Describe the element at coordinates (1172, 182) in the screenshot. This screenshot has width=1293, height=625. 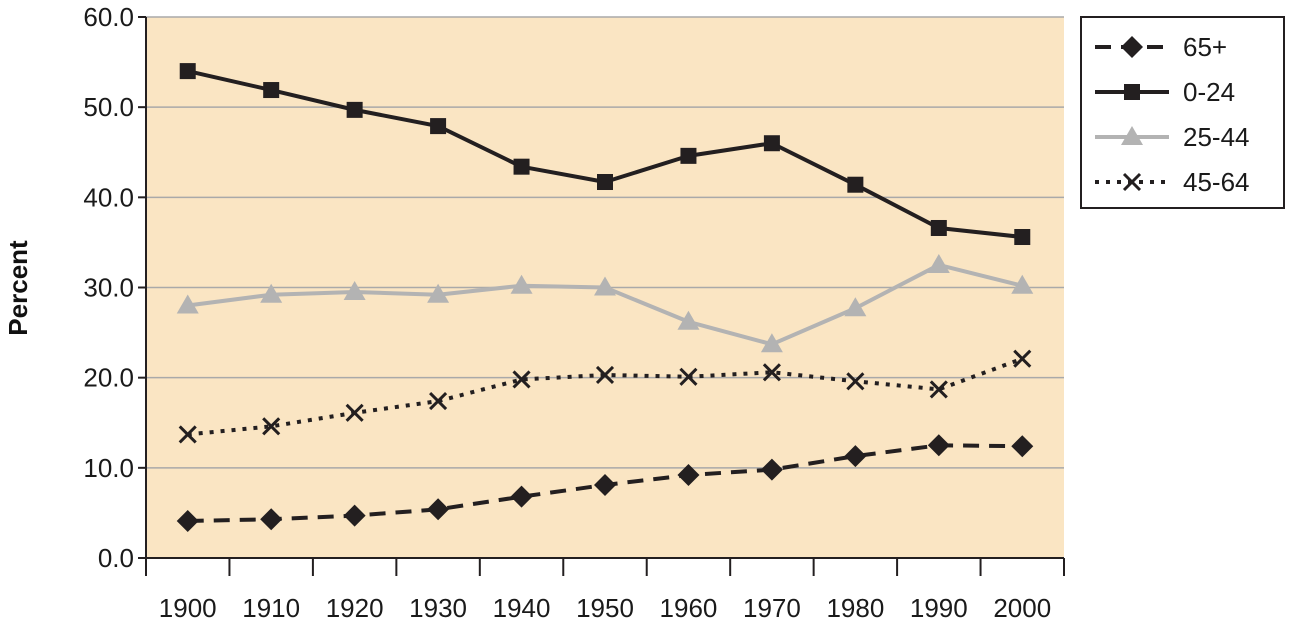
I see `legend-4564: 45-64` at that location.